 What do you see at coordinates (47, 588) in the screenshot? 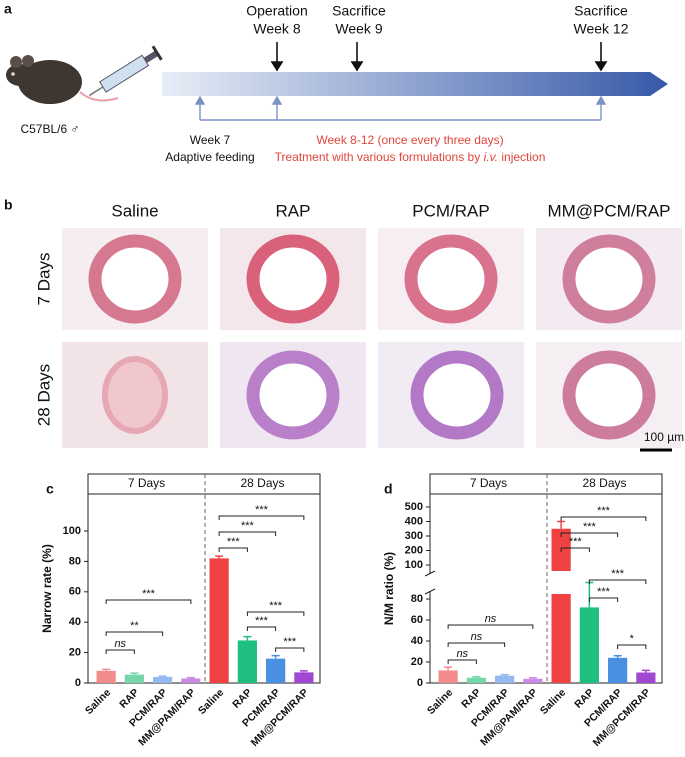
I see `y-axis-label: Narrow rate (%)` at bounding box center [47, 588].